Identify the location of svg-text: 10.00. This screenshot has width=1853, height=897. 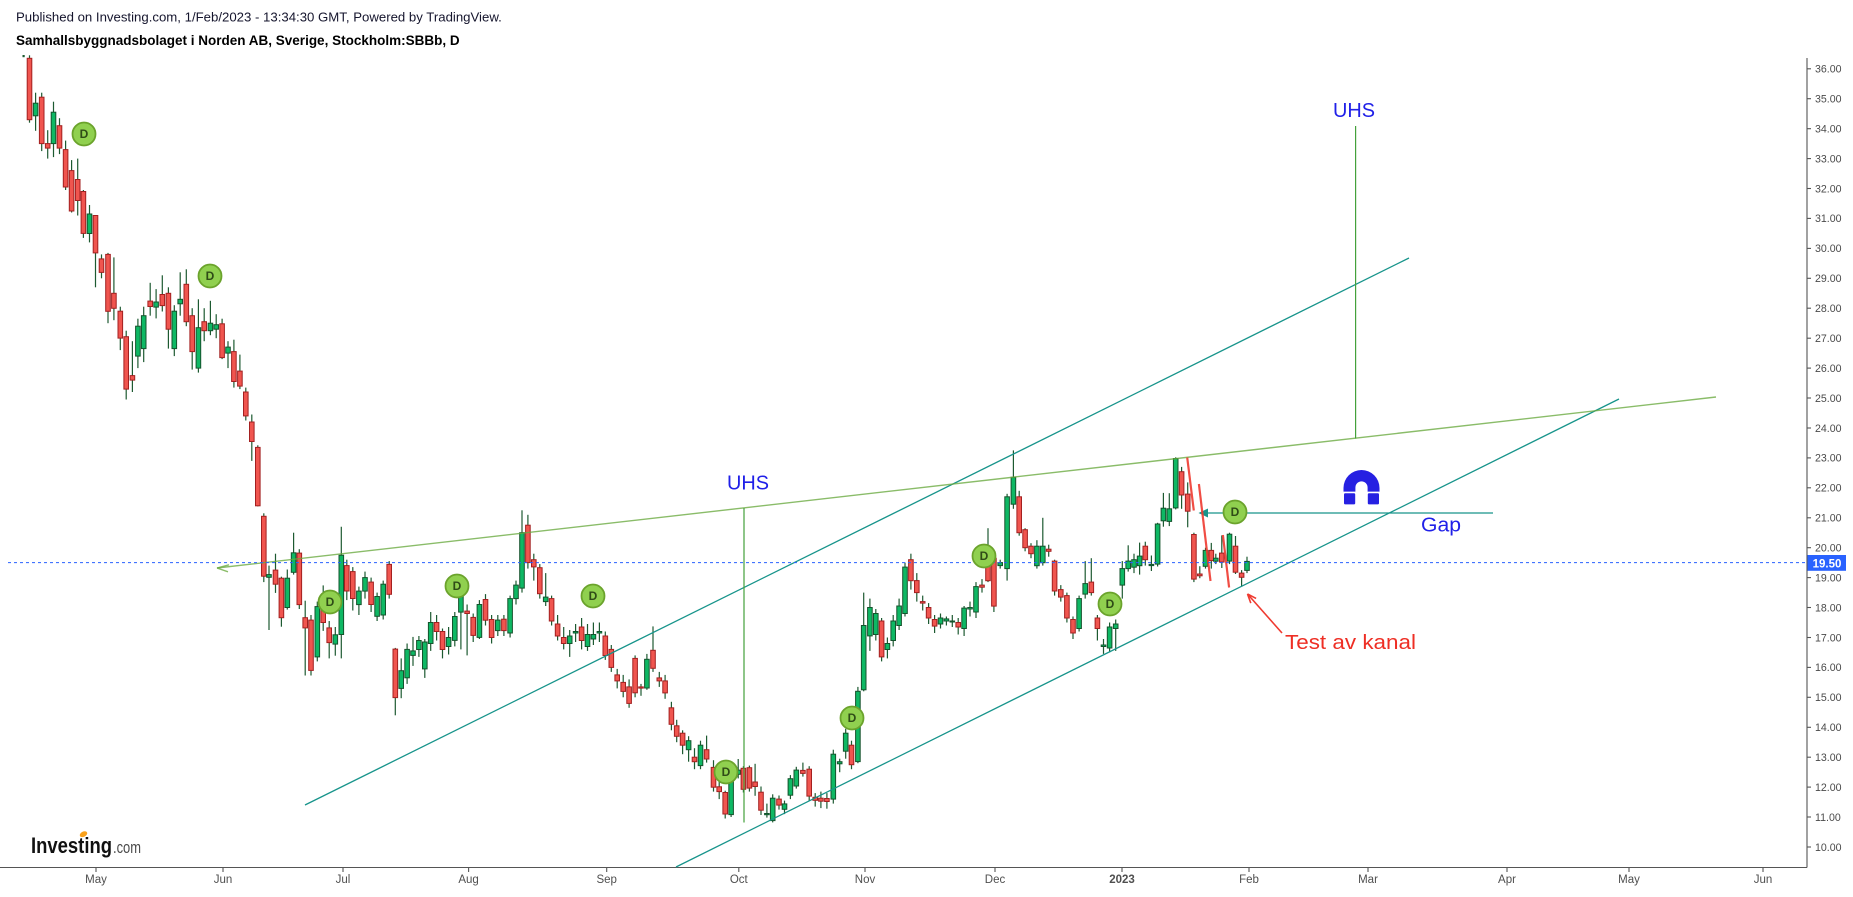
(1828, 848).